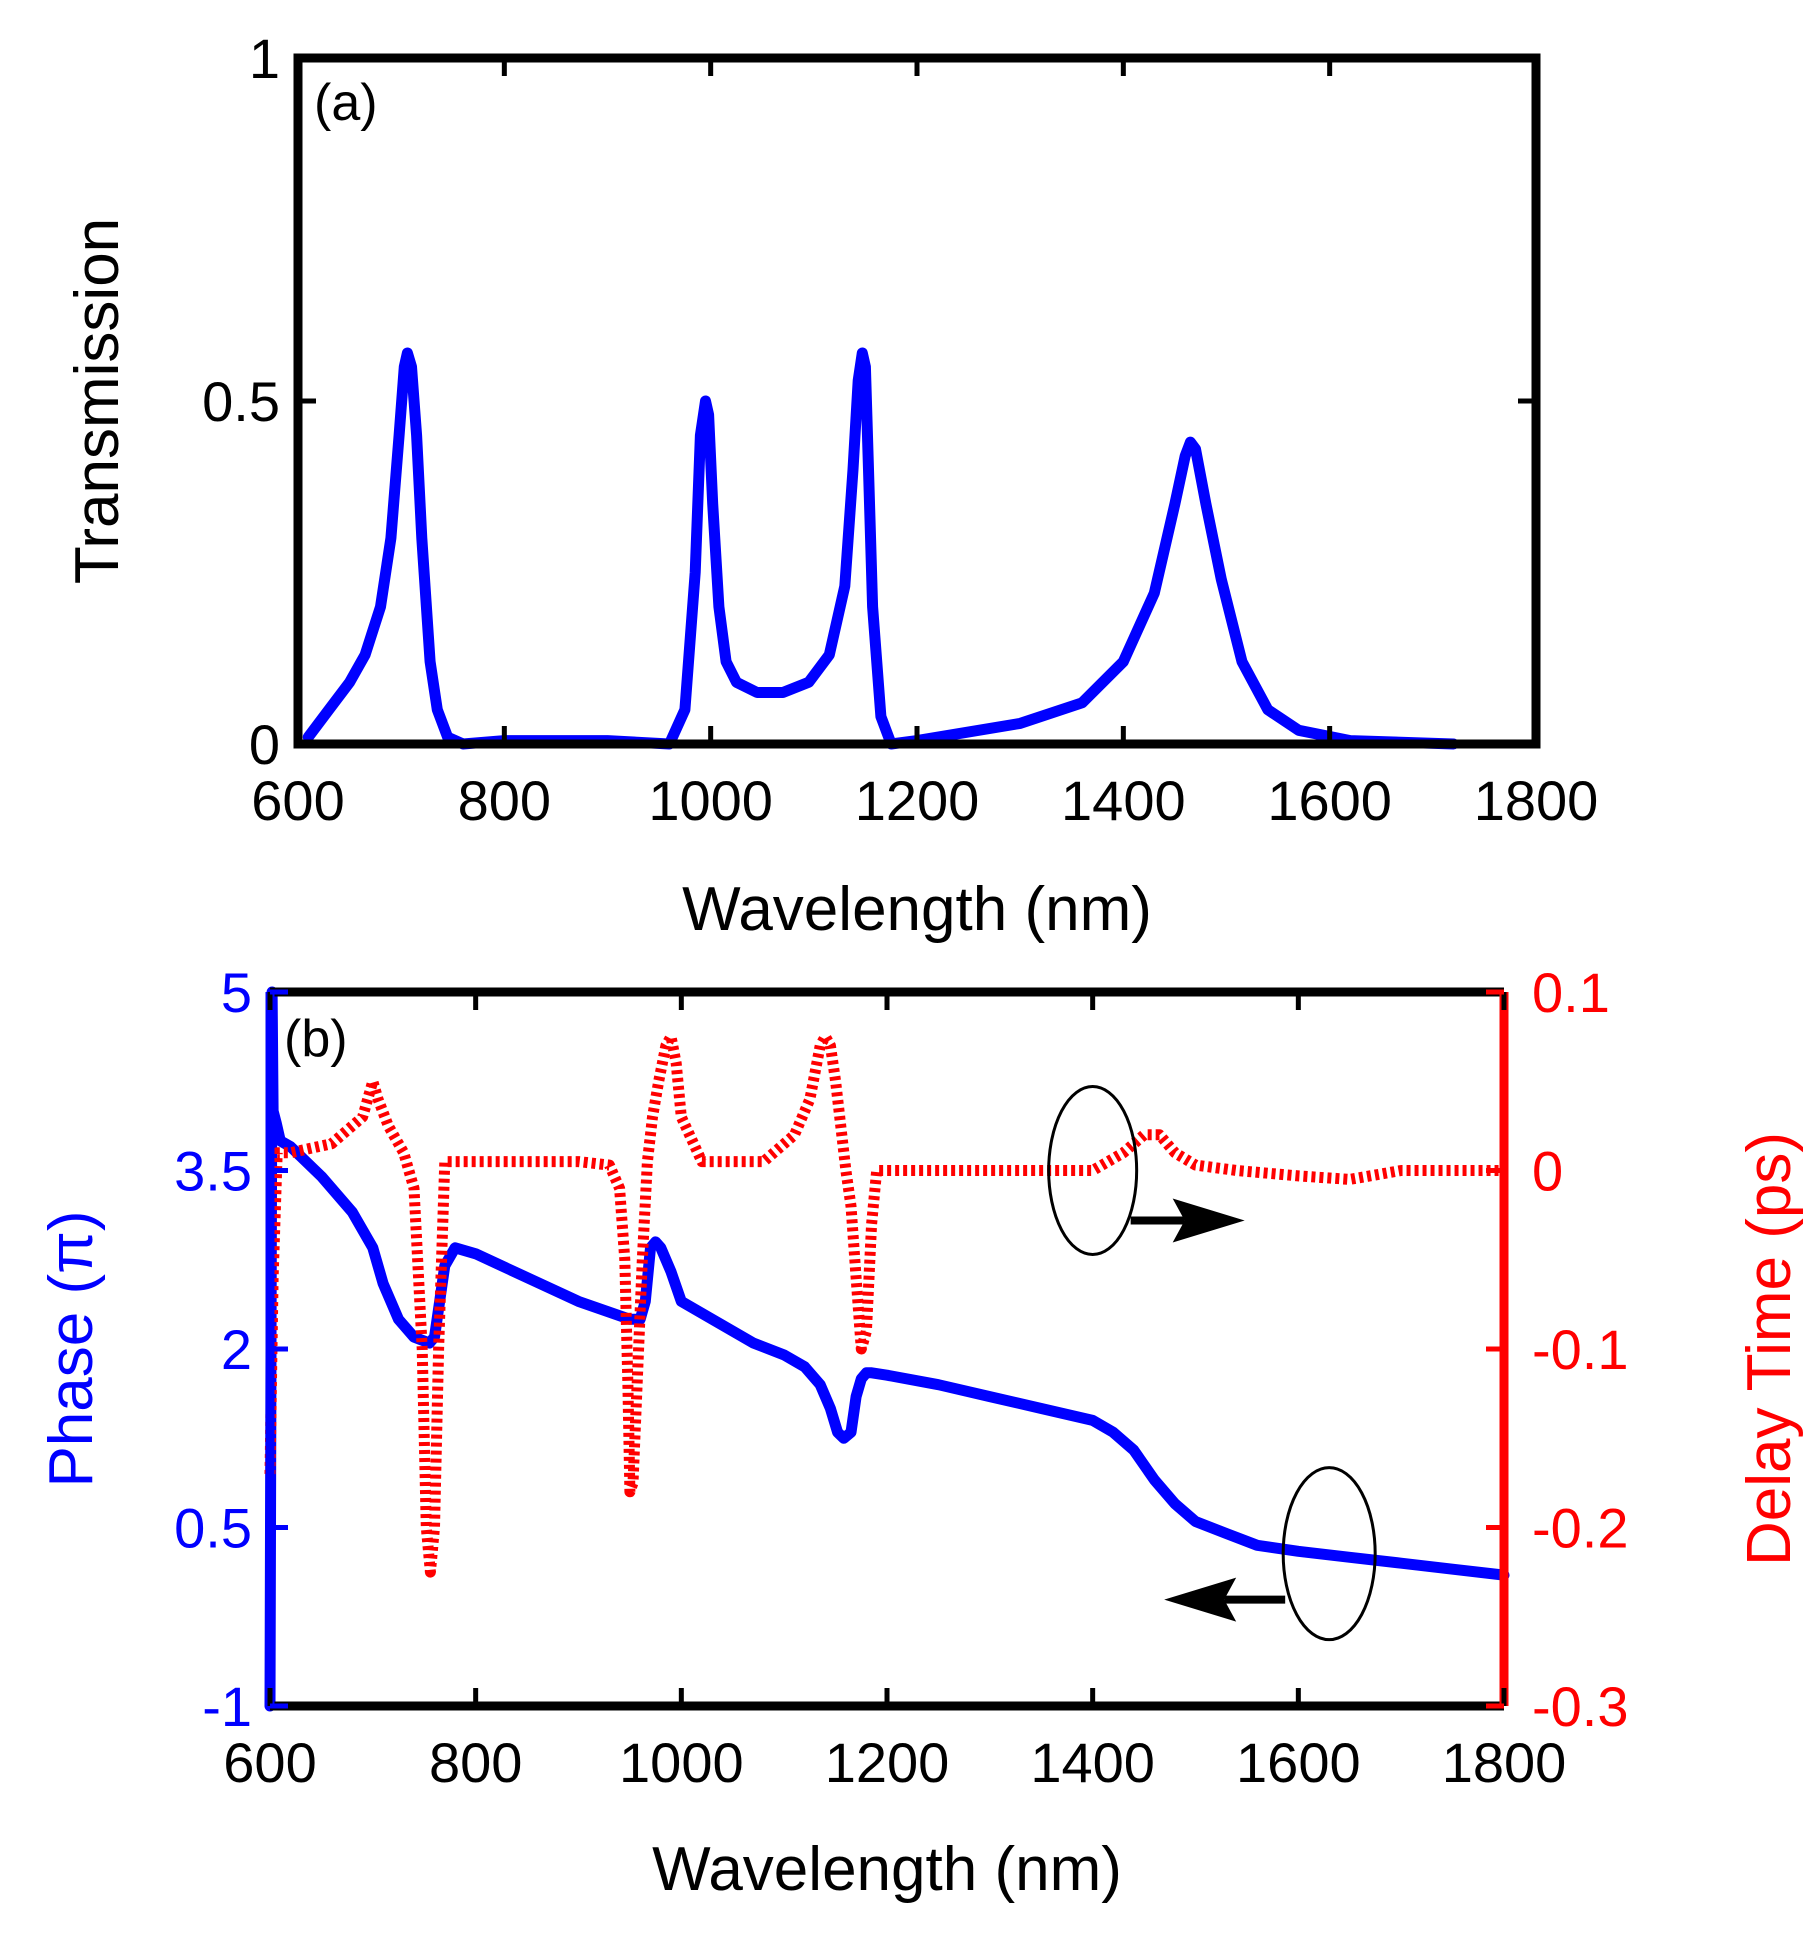  What do you see at coordinates (1580, 1706) in the screenshot?
I see `panel-b-right-y-tick-label-0: -0.3` at bounding box center [1580, 1706].